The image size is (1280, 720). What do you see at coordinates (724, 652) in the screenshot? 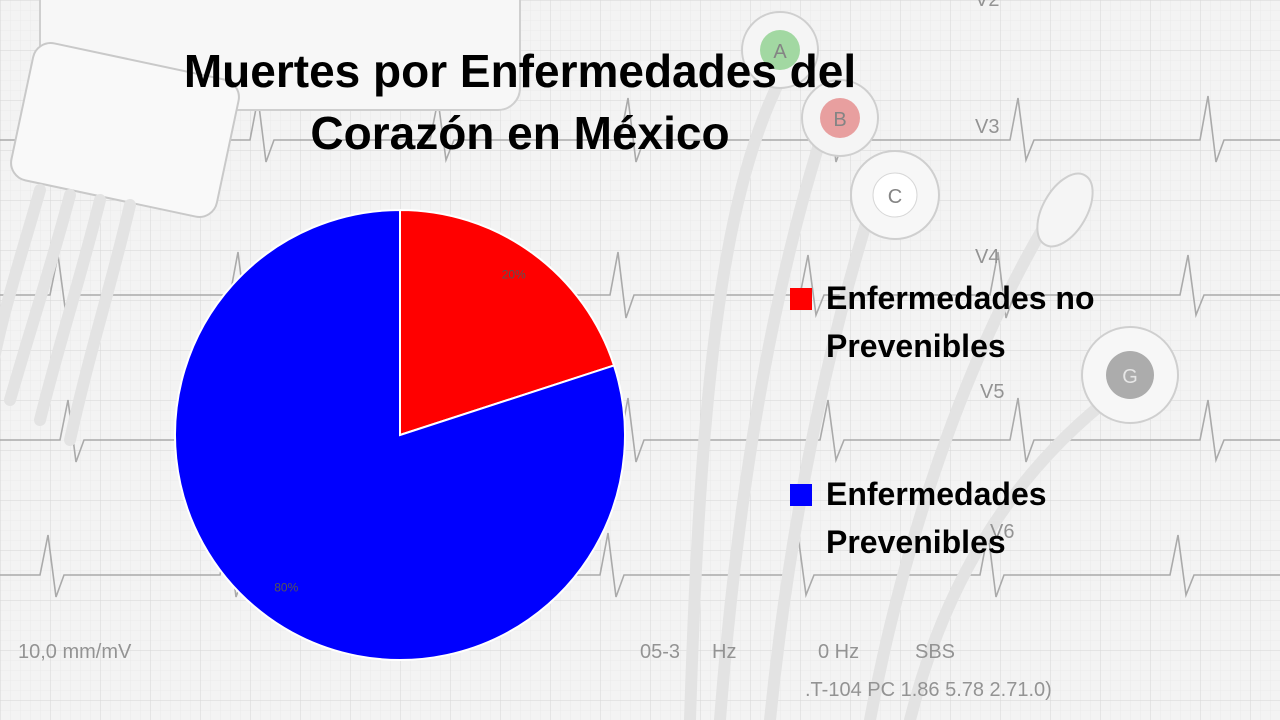
I see `hz-label: Hz` at bounding box center [724, 652].